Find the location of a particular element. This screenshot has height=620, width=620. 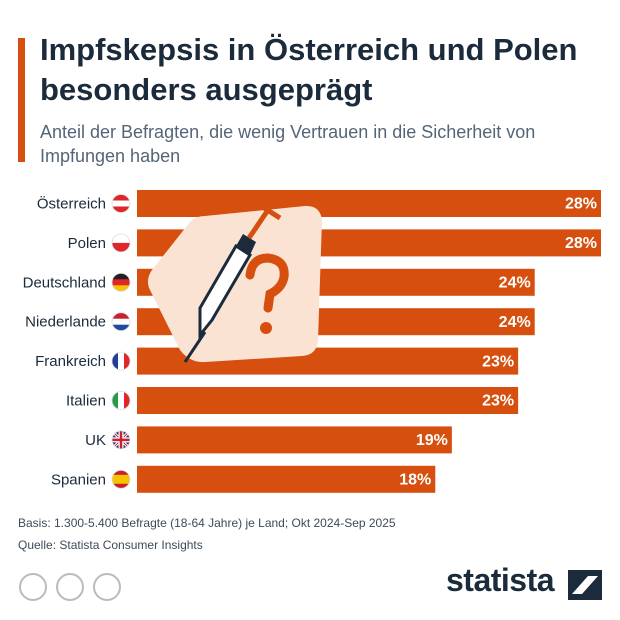

brand-mark is located at coordinates (585, 585).